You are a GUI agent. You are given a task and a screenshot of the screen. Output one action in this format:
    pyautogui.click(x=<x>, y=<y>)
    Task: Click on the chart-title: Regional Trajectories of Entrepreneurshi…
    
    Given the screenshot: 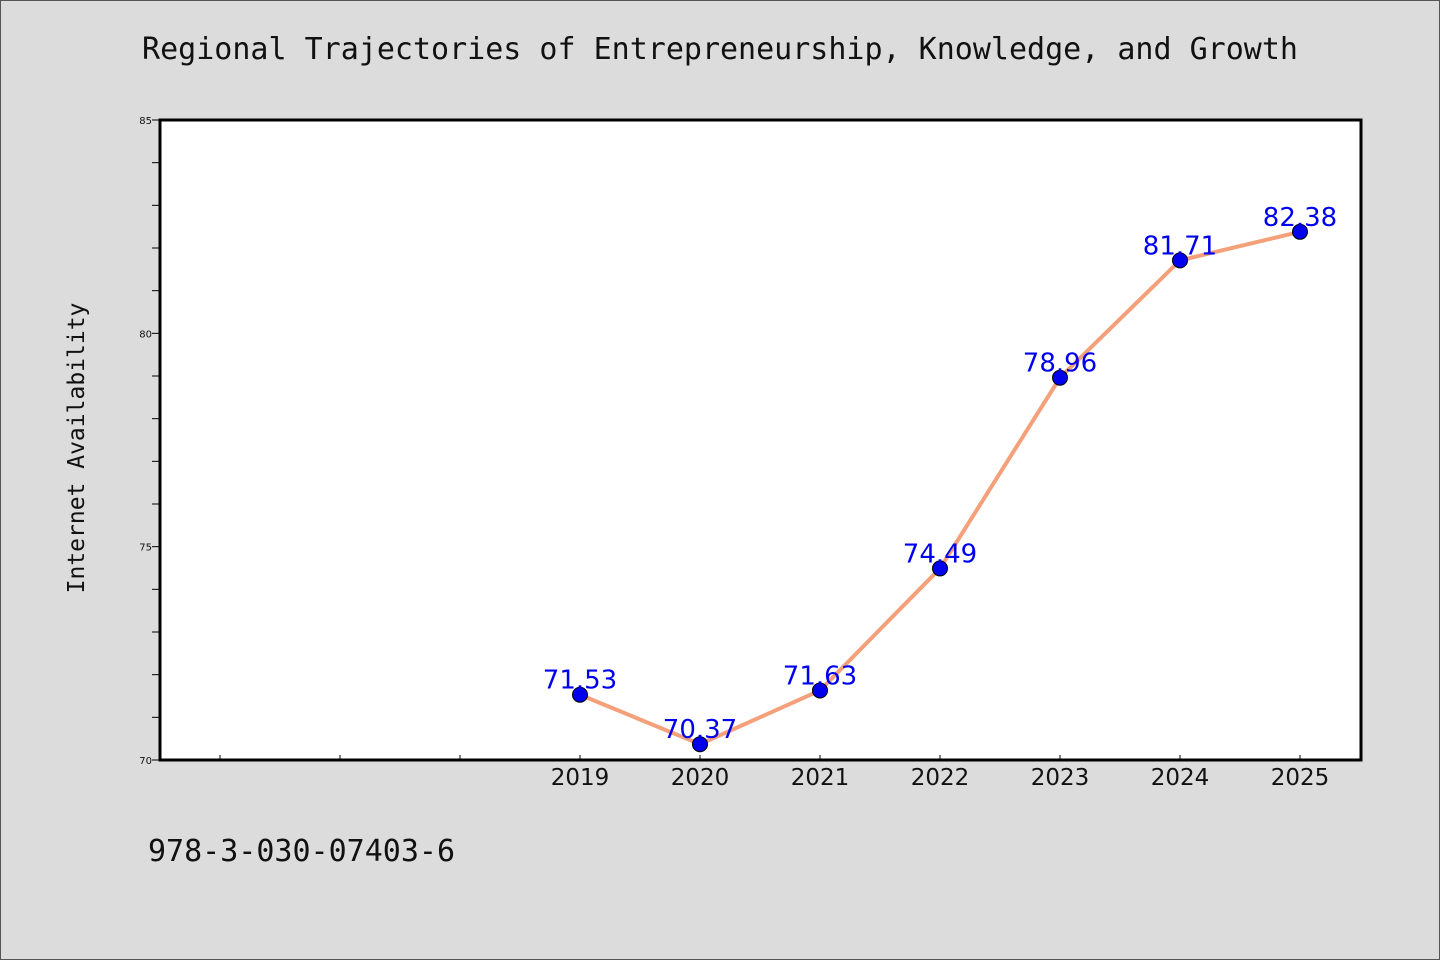 What is the action you would take?
    pyautogui.click(x=720, y=49)
    